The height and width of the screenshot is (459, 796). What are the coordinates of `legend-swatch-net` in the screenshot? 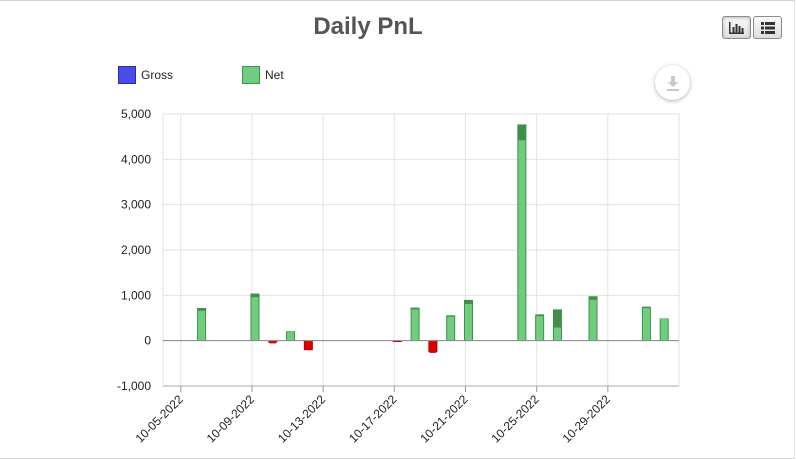 It's located at (251, 75).